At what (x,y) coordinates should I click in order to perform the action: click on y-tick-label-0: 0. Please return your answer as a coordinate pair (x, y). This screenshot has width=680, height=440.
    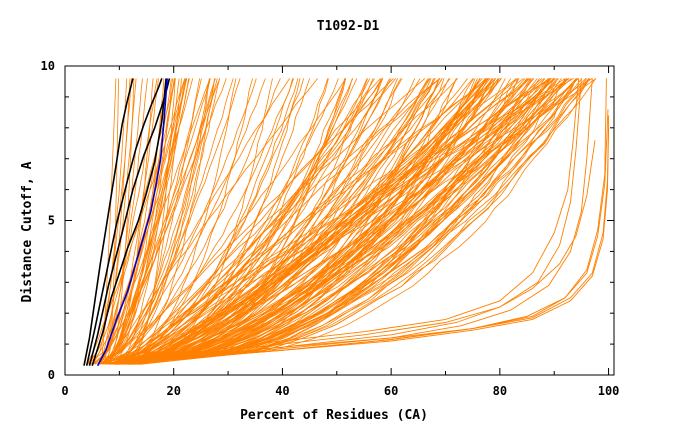
    Looking at the image, I should click on (51, 375).